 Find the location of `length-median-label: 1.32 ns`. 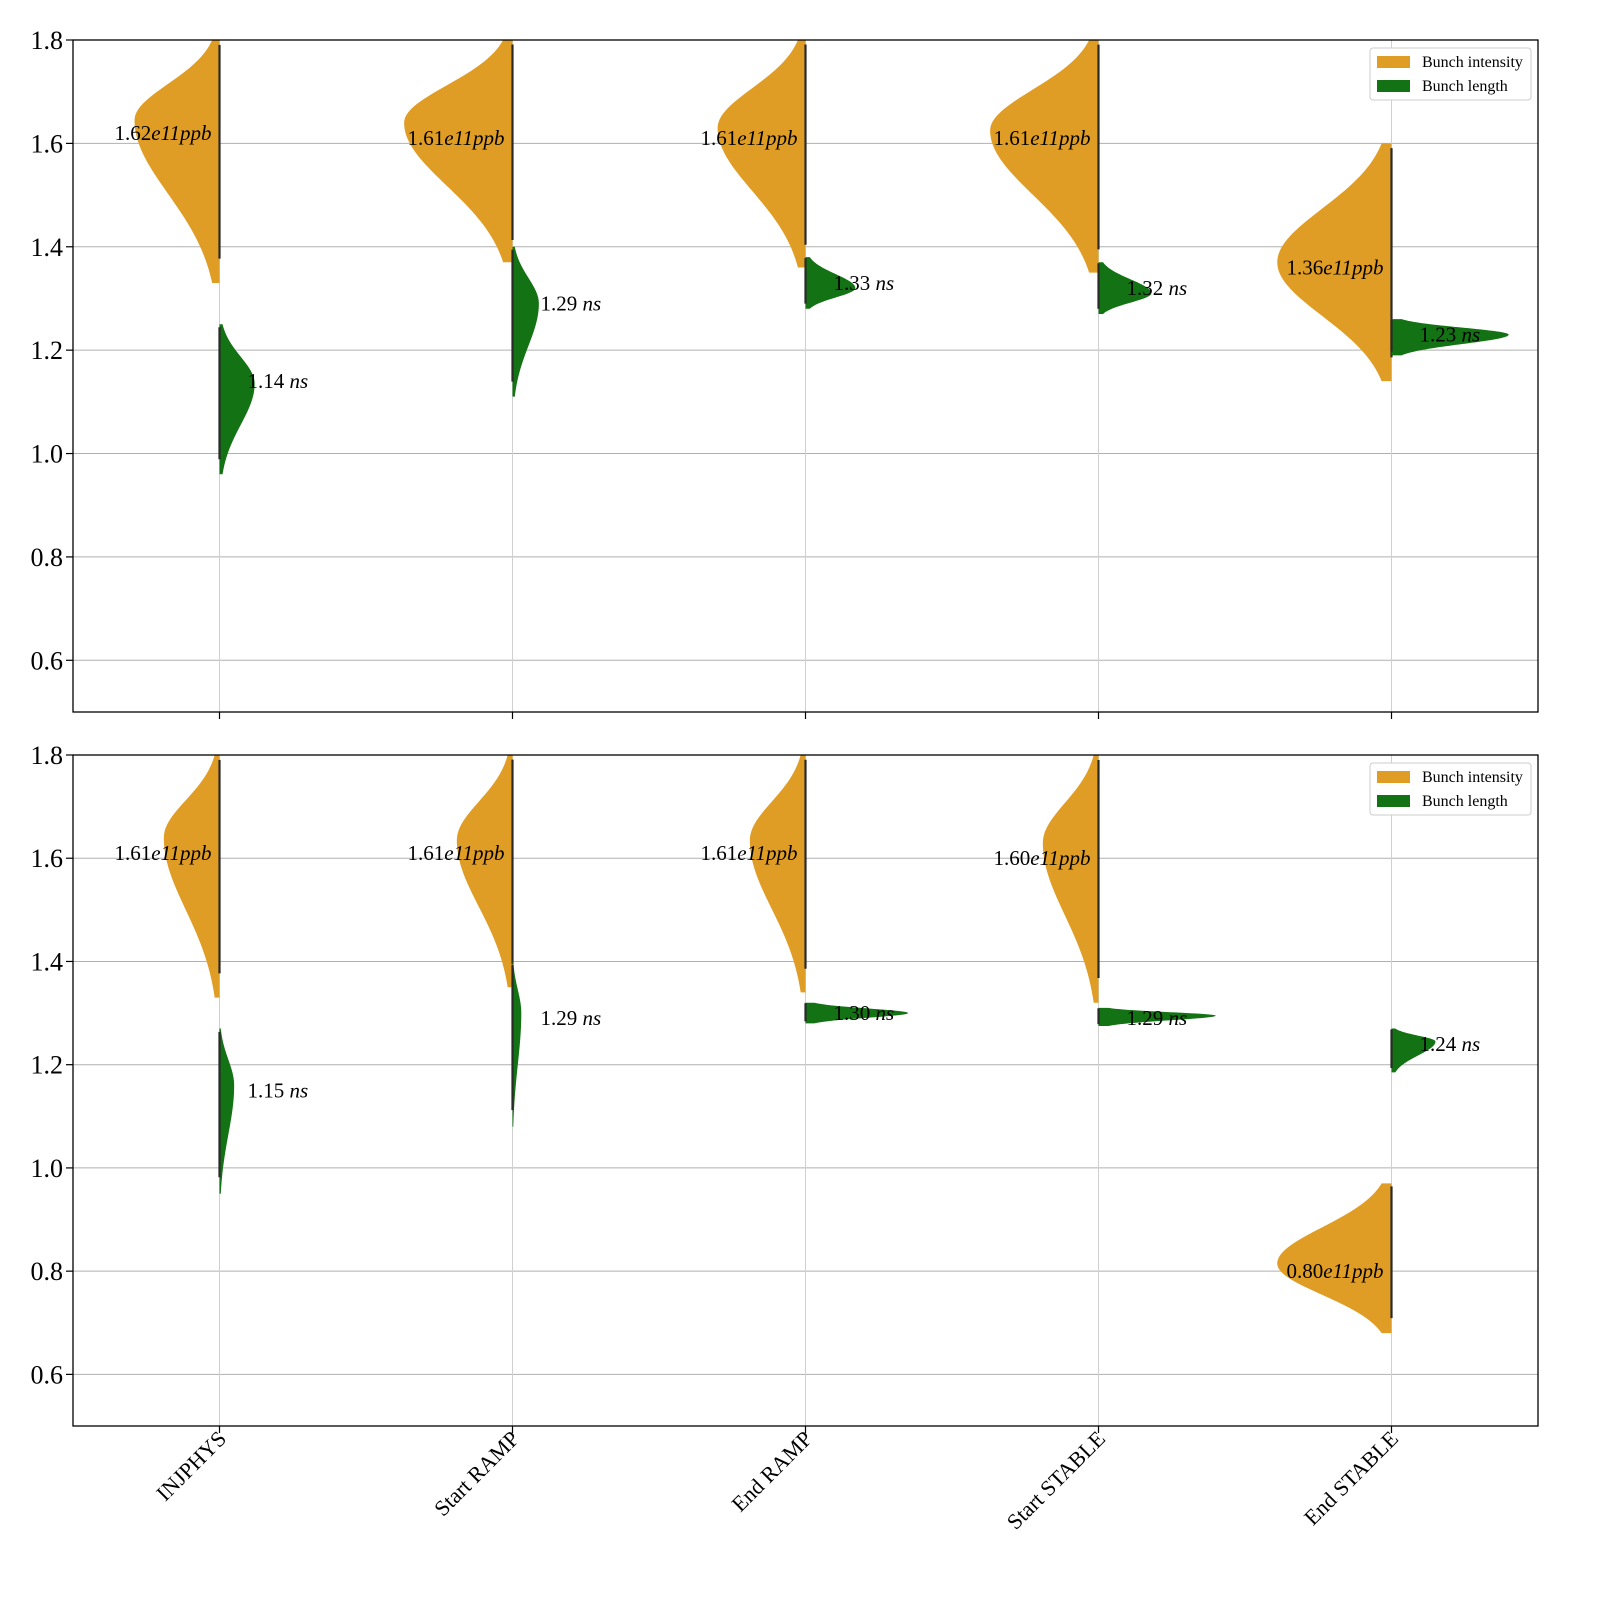

length-median-label: 1.32 ns is located at coordinates (1157, 288).